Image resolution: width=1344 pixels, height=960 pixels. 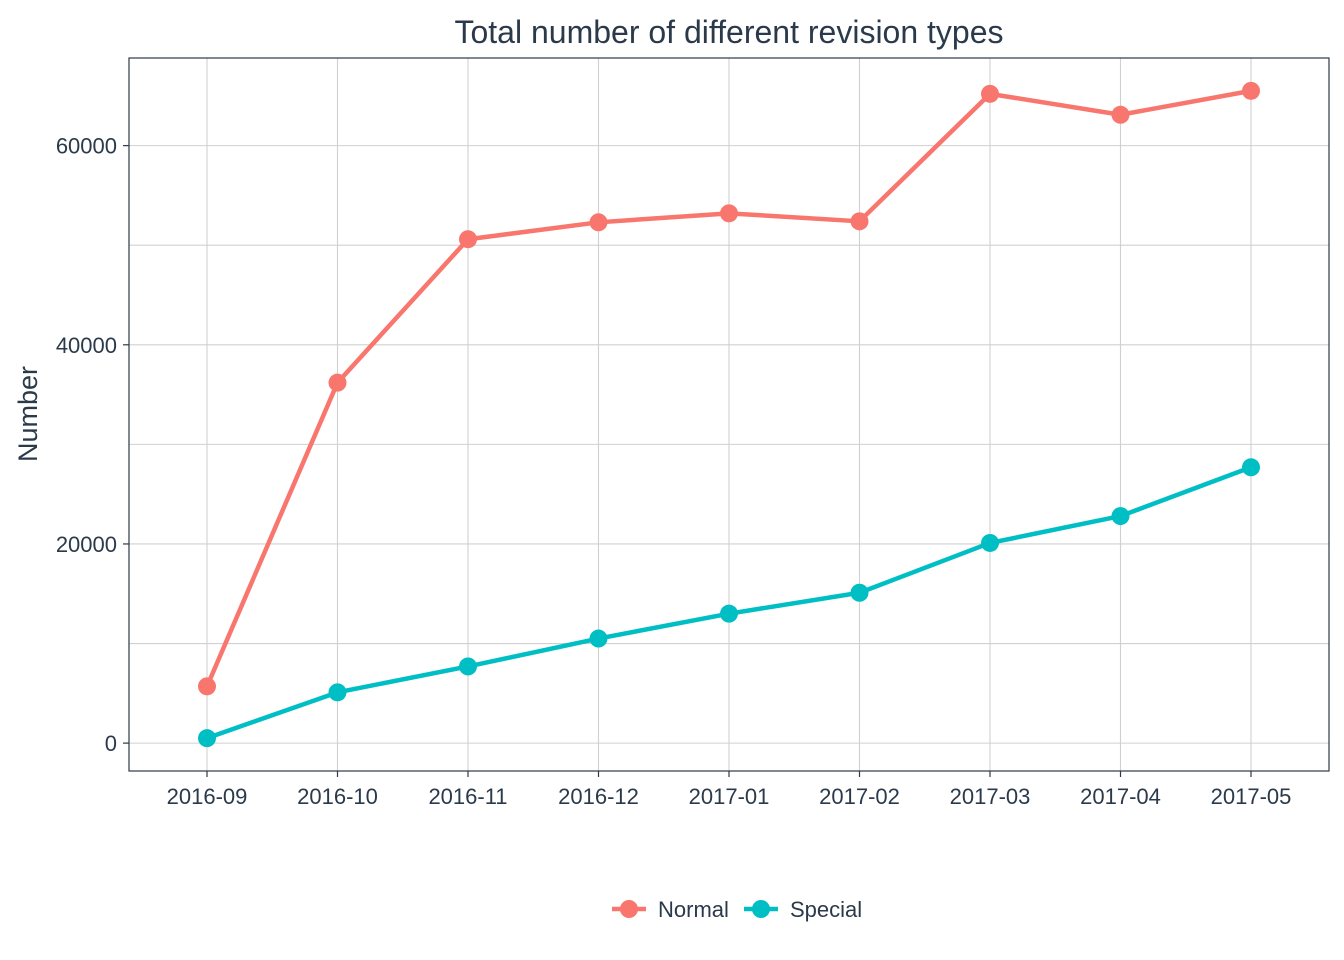 I want to click on x-tick-label: 2016-12, so click(x=598, y=796).